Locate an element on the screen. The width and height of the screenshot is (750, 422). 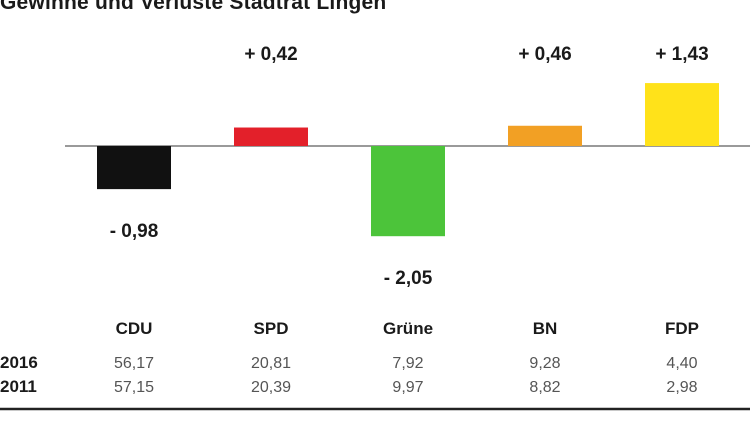
table-cell: 20,81 is located at coordinates (271, 363).